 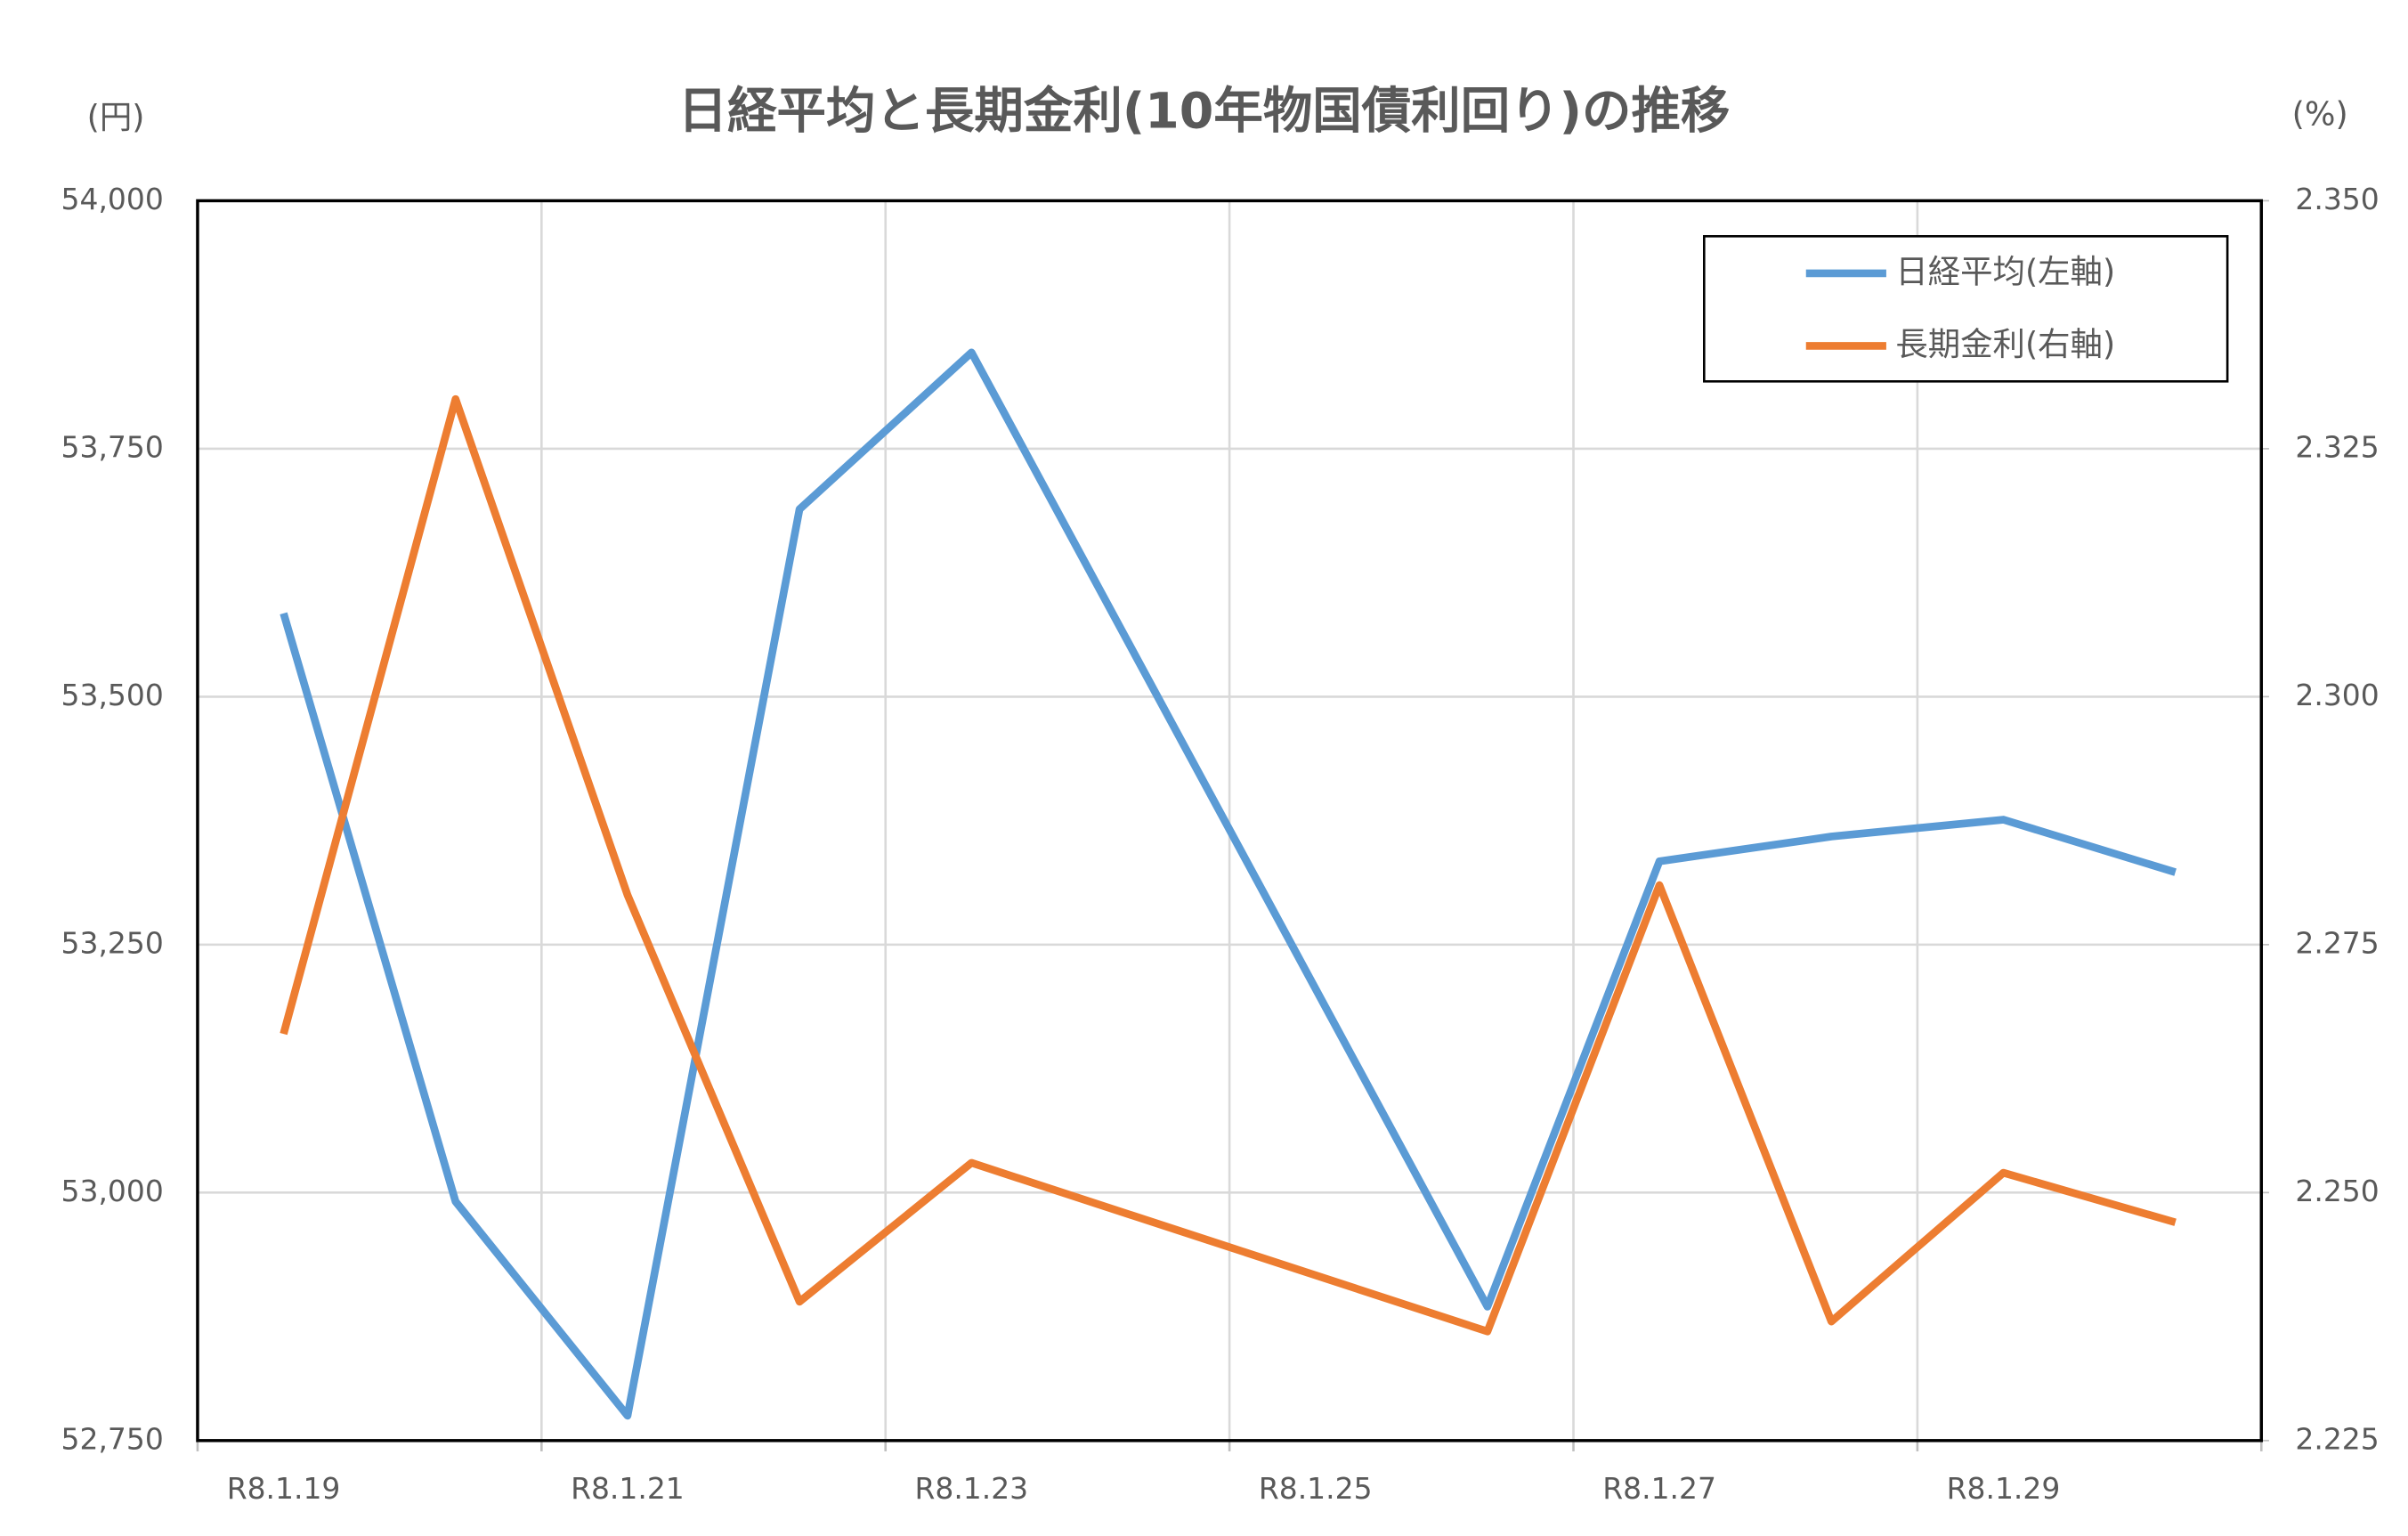 I want to click on y-tick-label: 54,000, so click(x=112, y=199).